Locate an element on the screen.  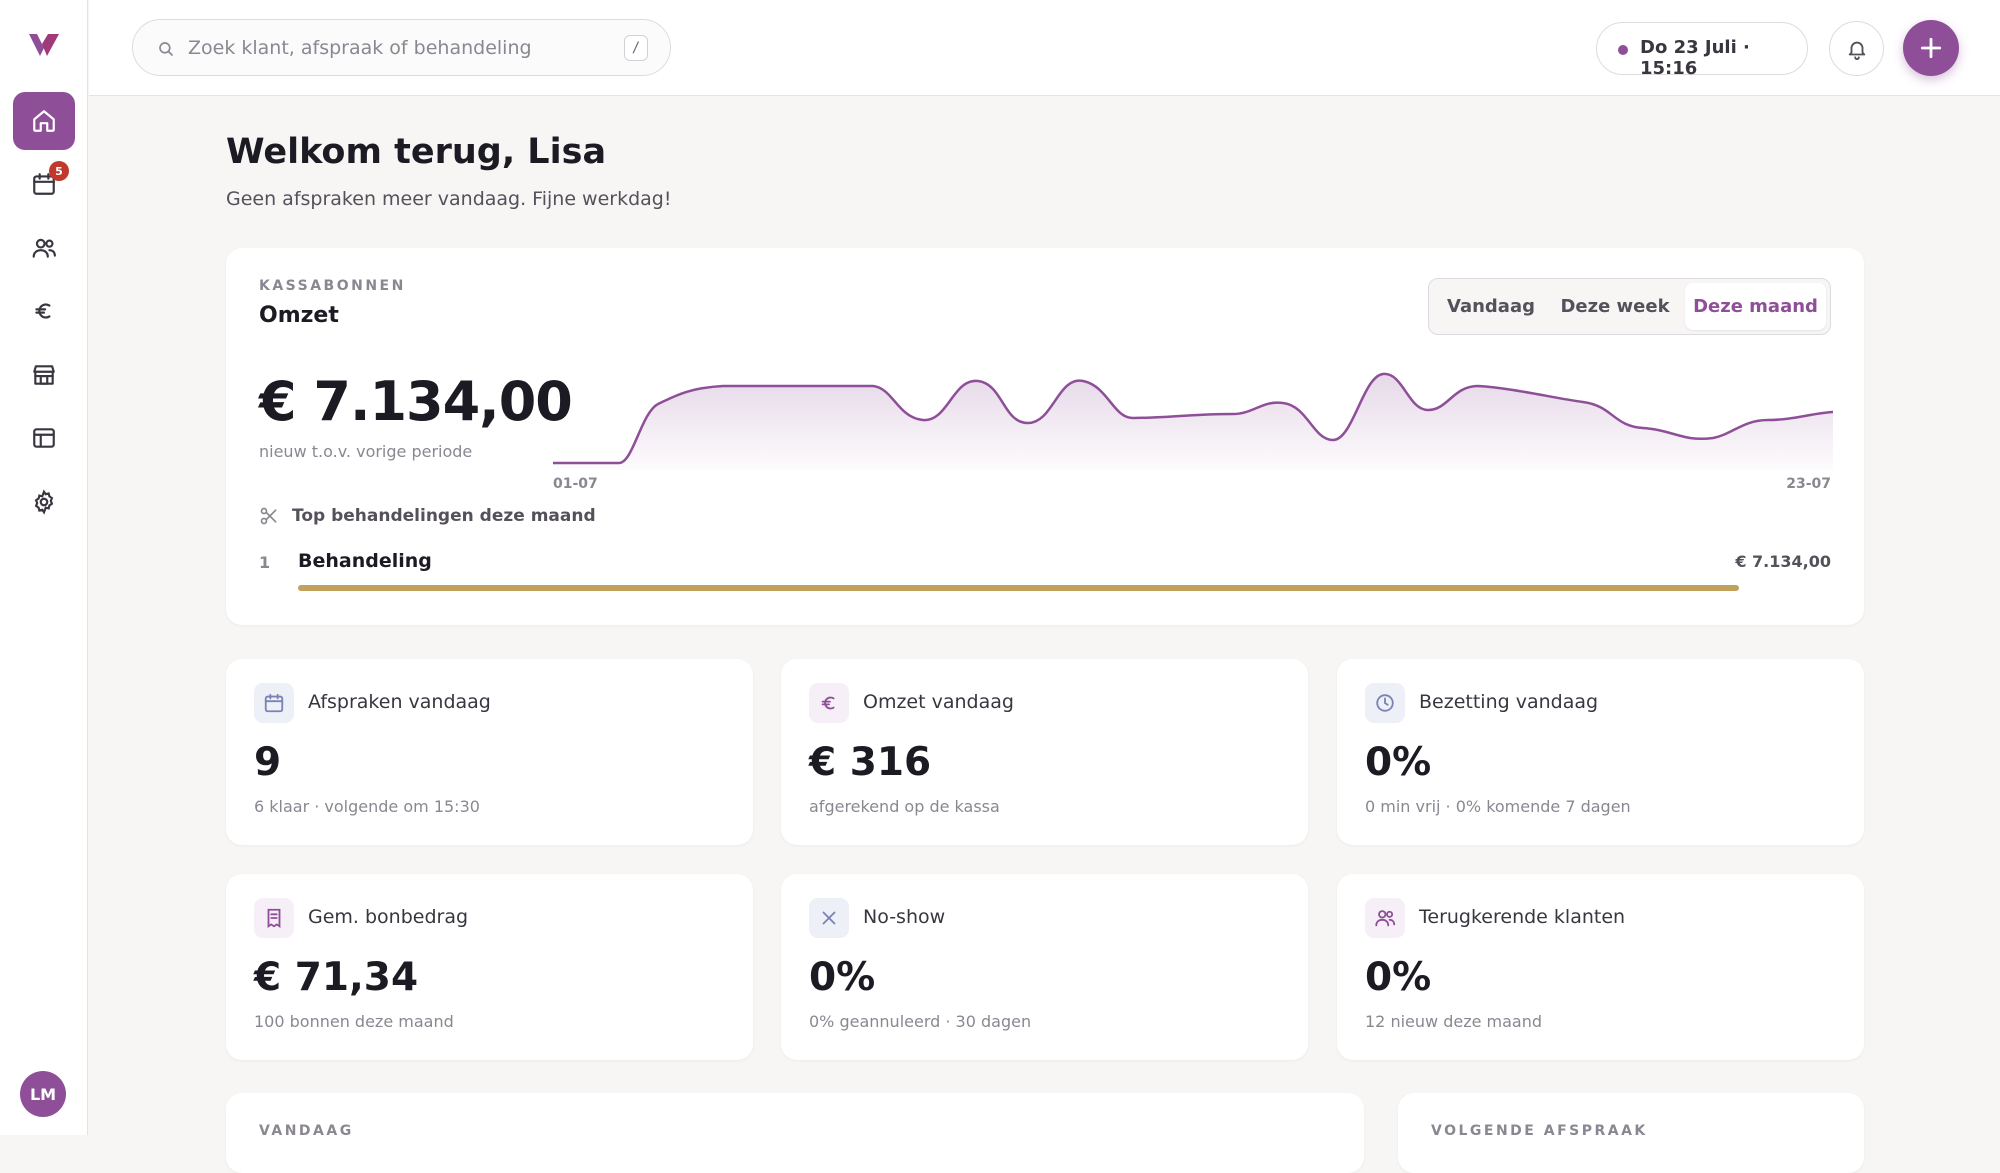
search-input: Zoek klant, afspraak of behandeling / is located at coordinates (401, 47).